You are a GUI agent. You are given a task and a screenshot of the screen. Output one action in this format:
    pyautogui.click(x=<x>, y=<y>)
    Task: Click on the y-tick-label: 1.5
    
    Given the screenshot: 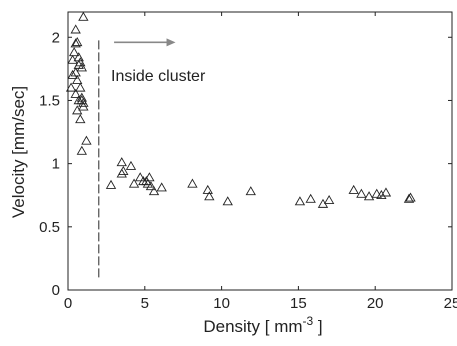 What is the action you would take?
    pyautogui.click(x=49, y=100)
    